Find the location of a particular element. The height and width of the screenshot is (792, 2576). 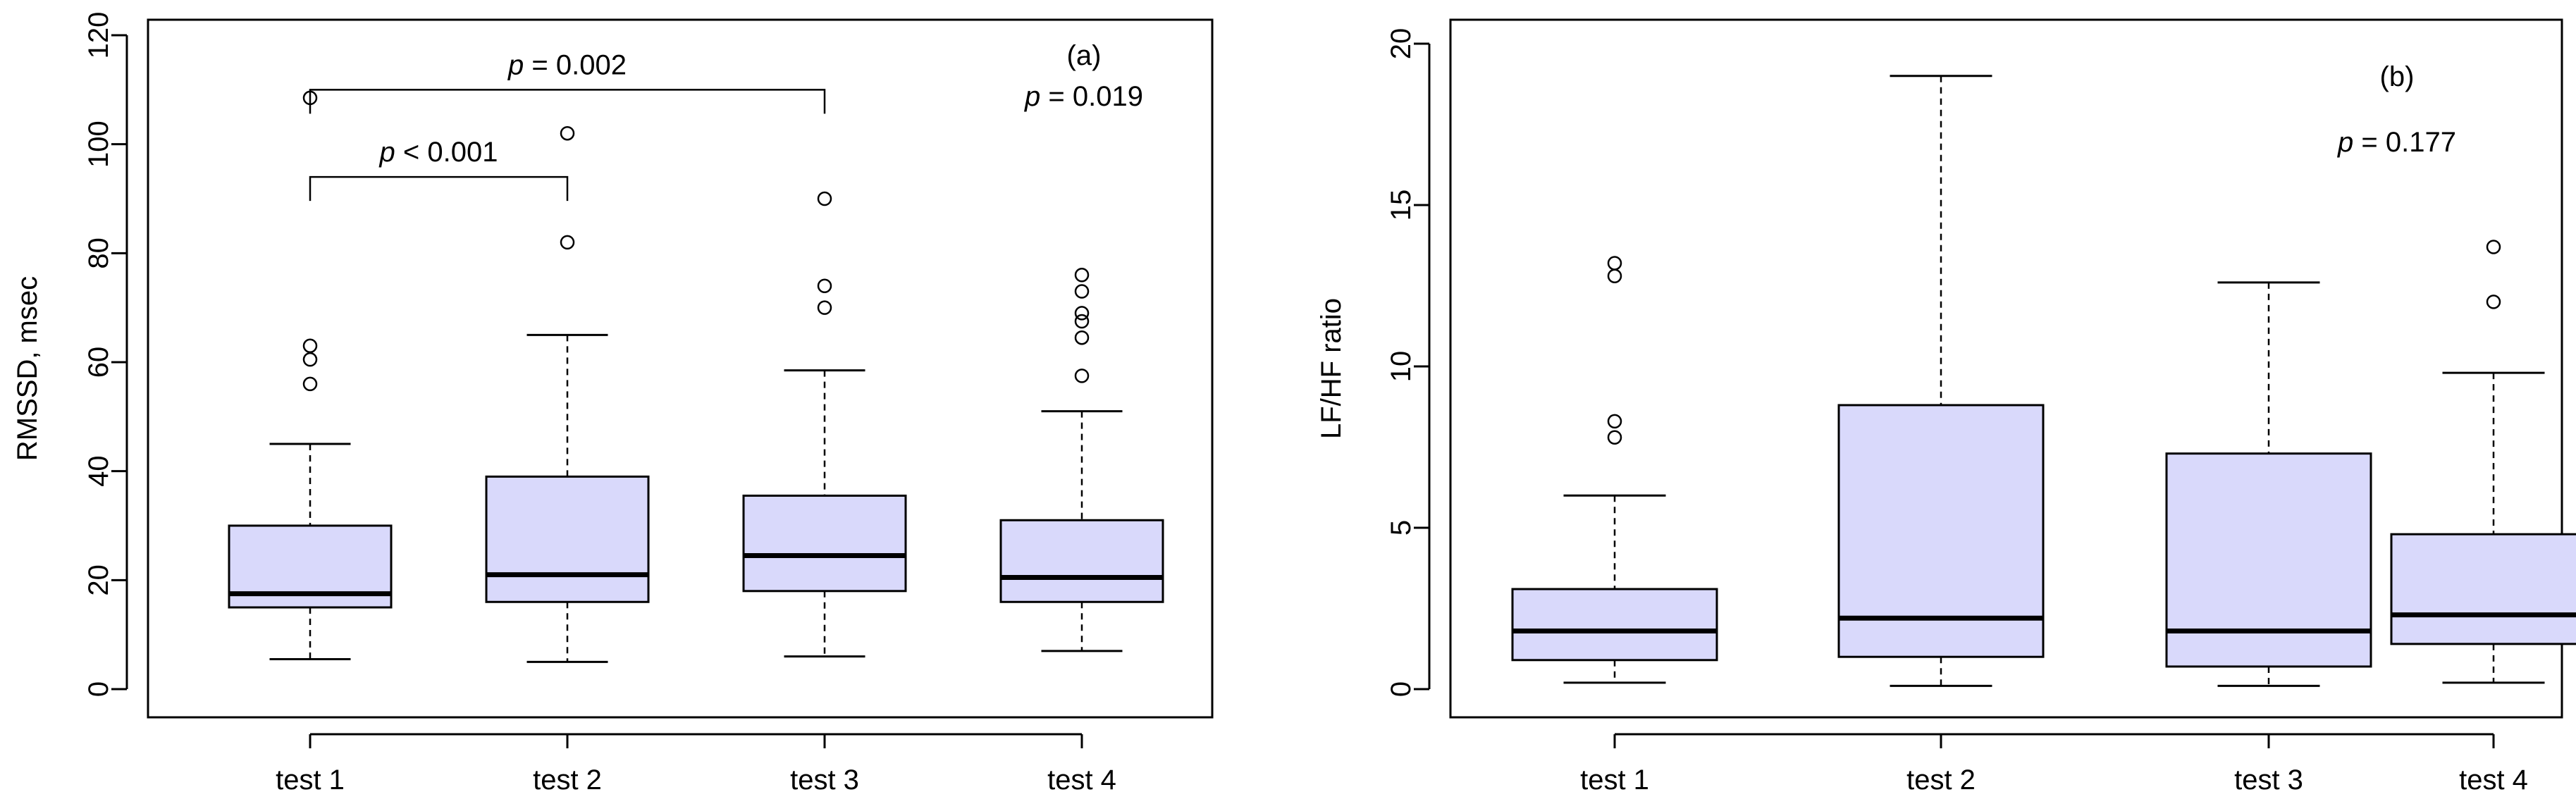

panel-b-ylabel: LF/HF ratio is located at coordinates (1331, 368).